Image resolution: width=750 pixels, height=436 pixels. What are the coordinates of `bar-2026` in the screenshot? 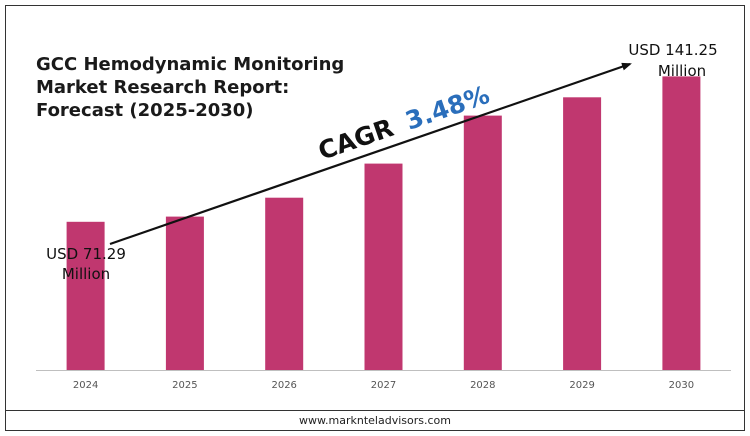 It's located at (284, 283).